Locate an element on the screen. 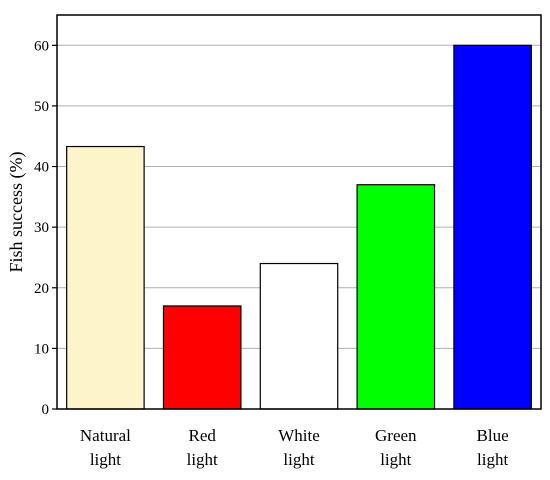 The width and height of the screenshot is (550, 480). y-tick-label: 30 is located at coordinates (41, 228).